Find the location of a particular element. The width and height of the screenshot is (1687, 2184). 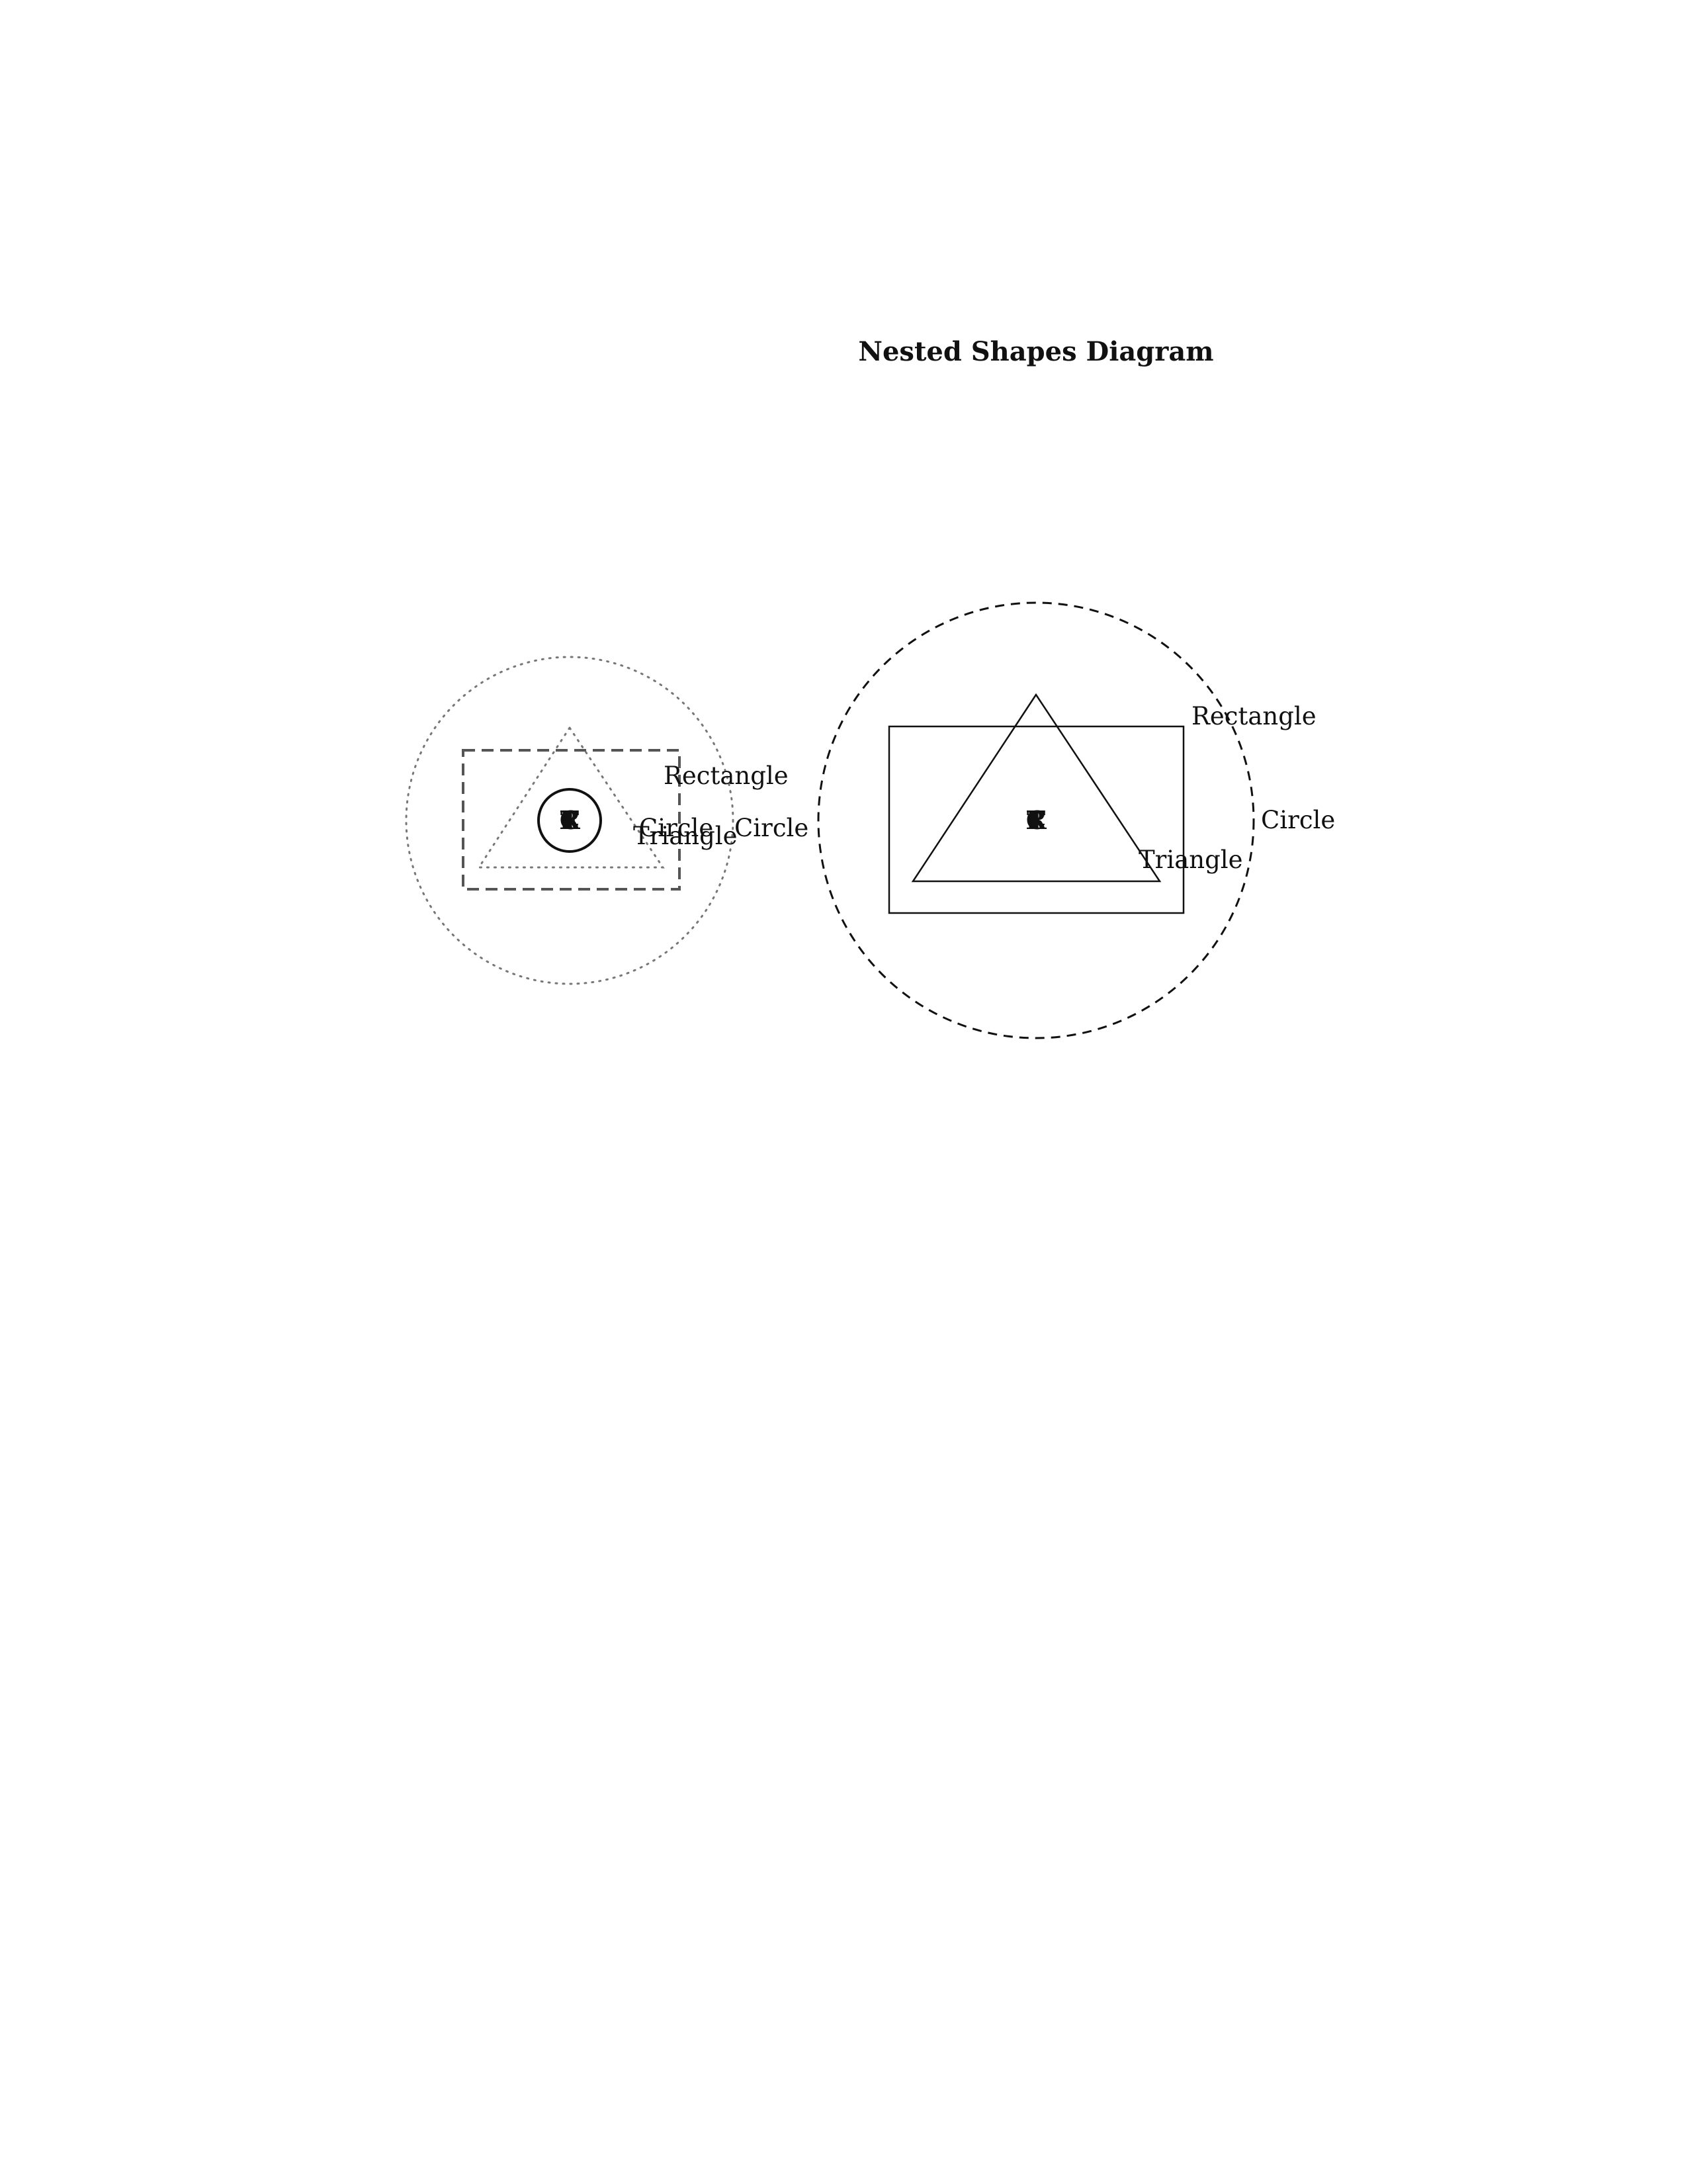

left-center-glyph-4: E is located at coordinates (570, 820).